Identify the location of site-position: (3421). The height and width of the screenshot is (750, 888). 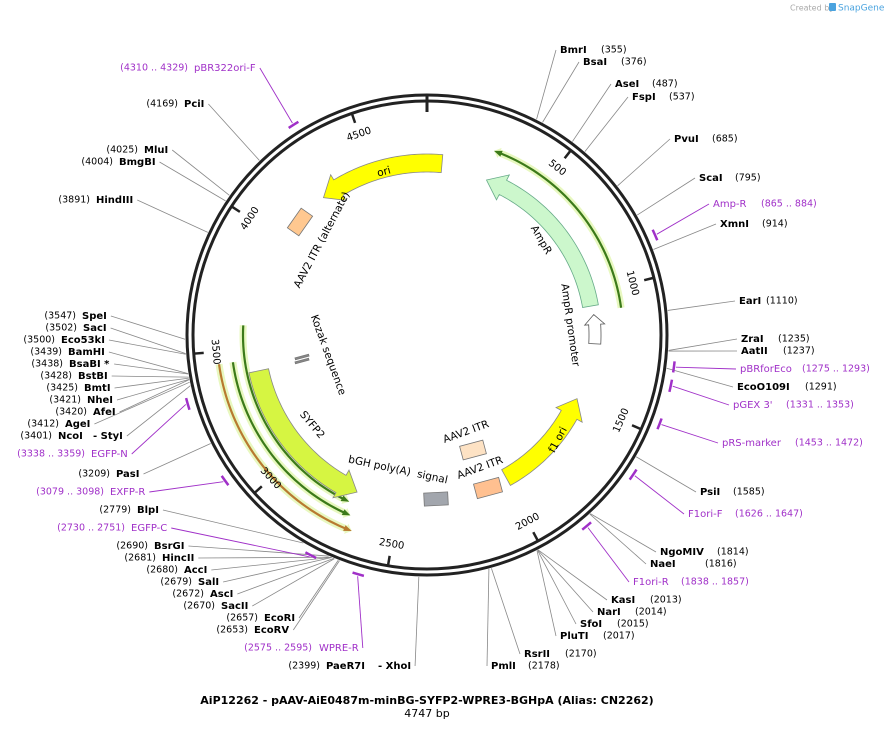
(65, 400).